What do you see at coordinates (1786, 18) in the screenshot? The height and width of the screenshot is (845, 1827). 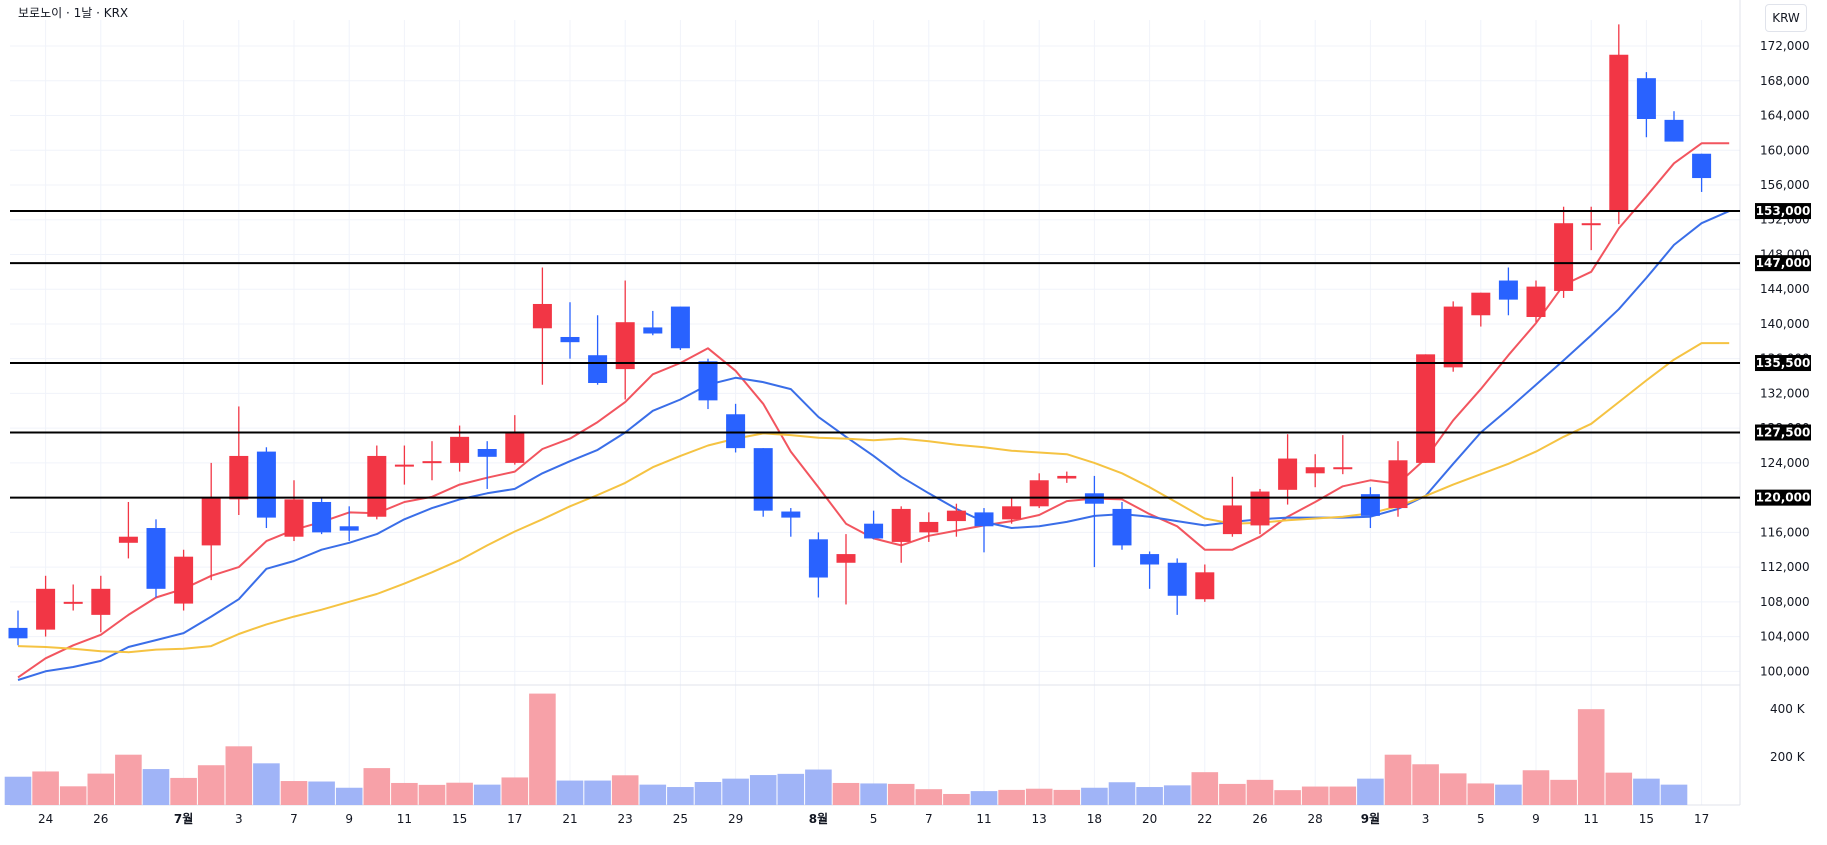 I see `currency-button: KRW` at bounding box center [1786, 18].